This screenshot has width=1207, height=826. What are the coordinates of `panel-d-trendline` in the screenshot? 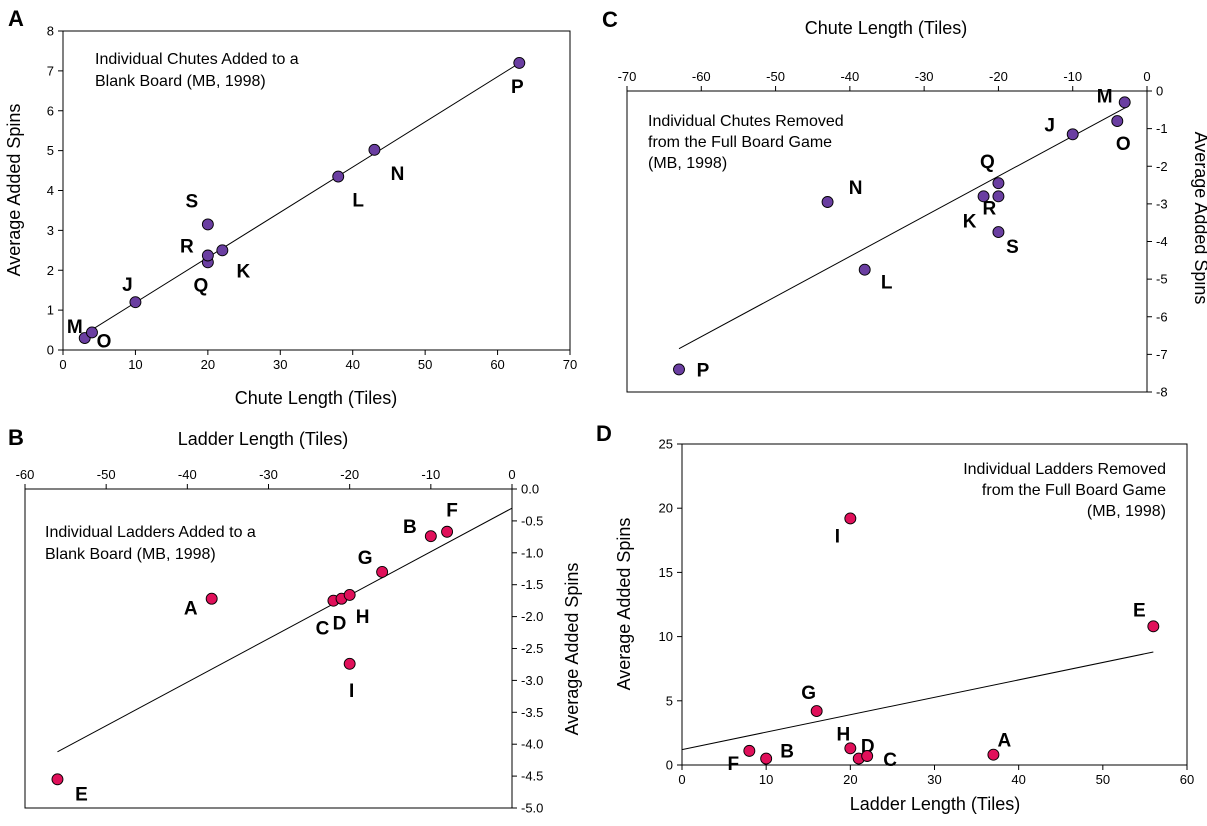 It's located at (917, 701).